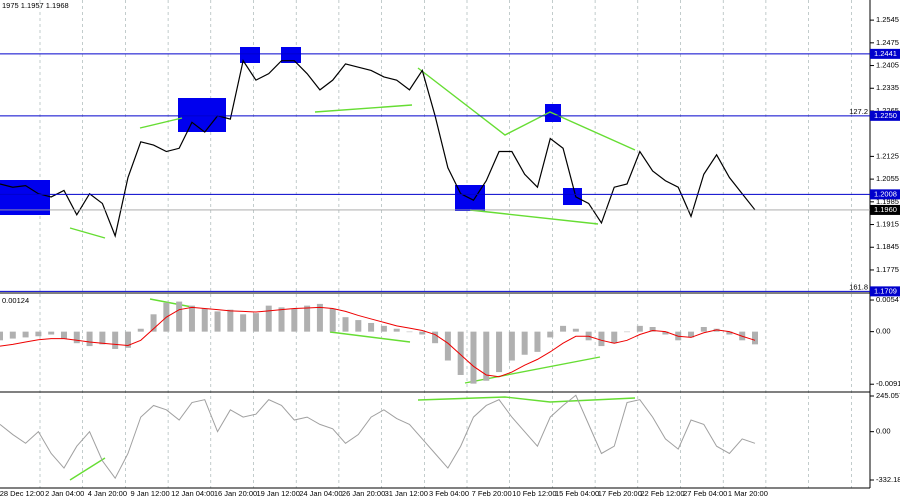 This screenshot has width=900, height=500. I want to click on level-label: 1.2008, so click(885, 193).